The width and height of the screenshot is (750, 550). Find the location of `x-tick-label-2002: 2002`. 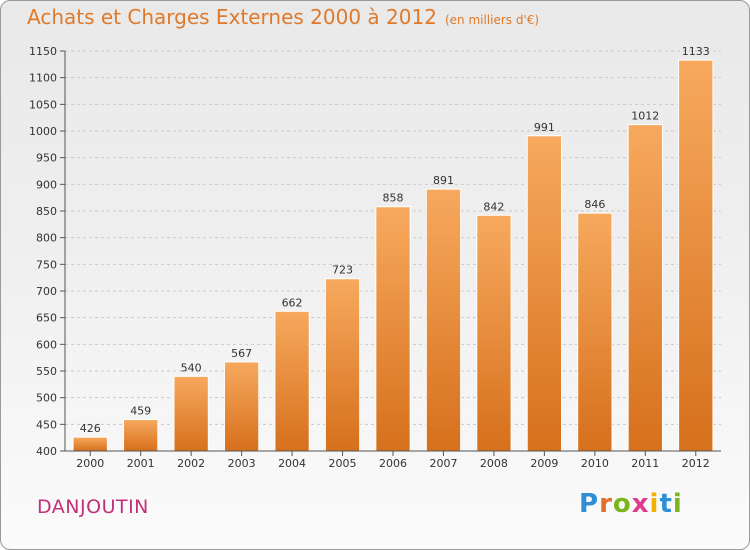

x-tick-label-2002: 2002 is located at coordinates (191, 463).